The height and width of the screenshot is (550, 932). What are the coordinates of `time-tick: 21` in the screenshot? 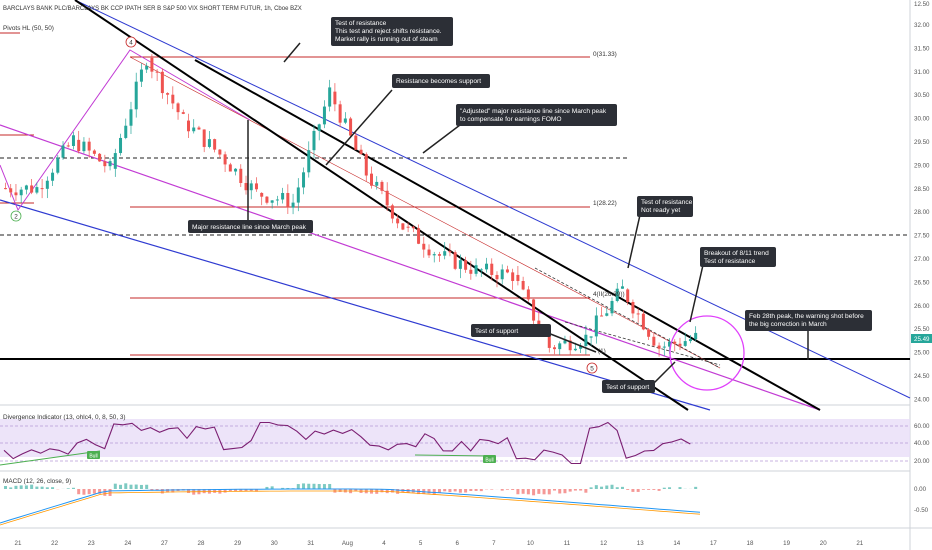 It's located at (859, 543).